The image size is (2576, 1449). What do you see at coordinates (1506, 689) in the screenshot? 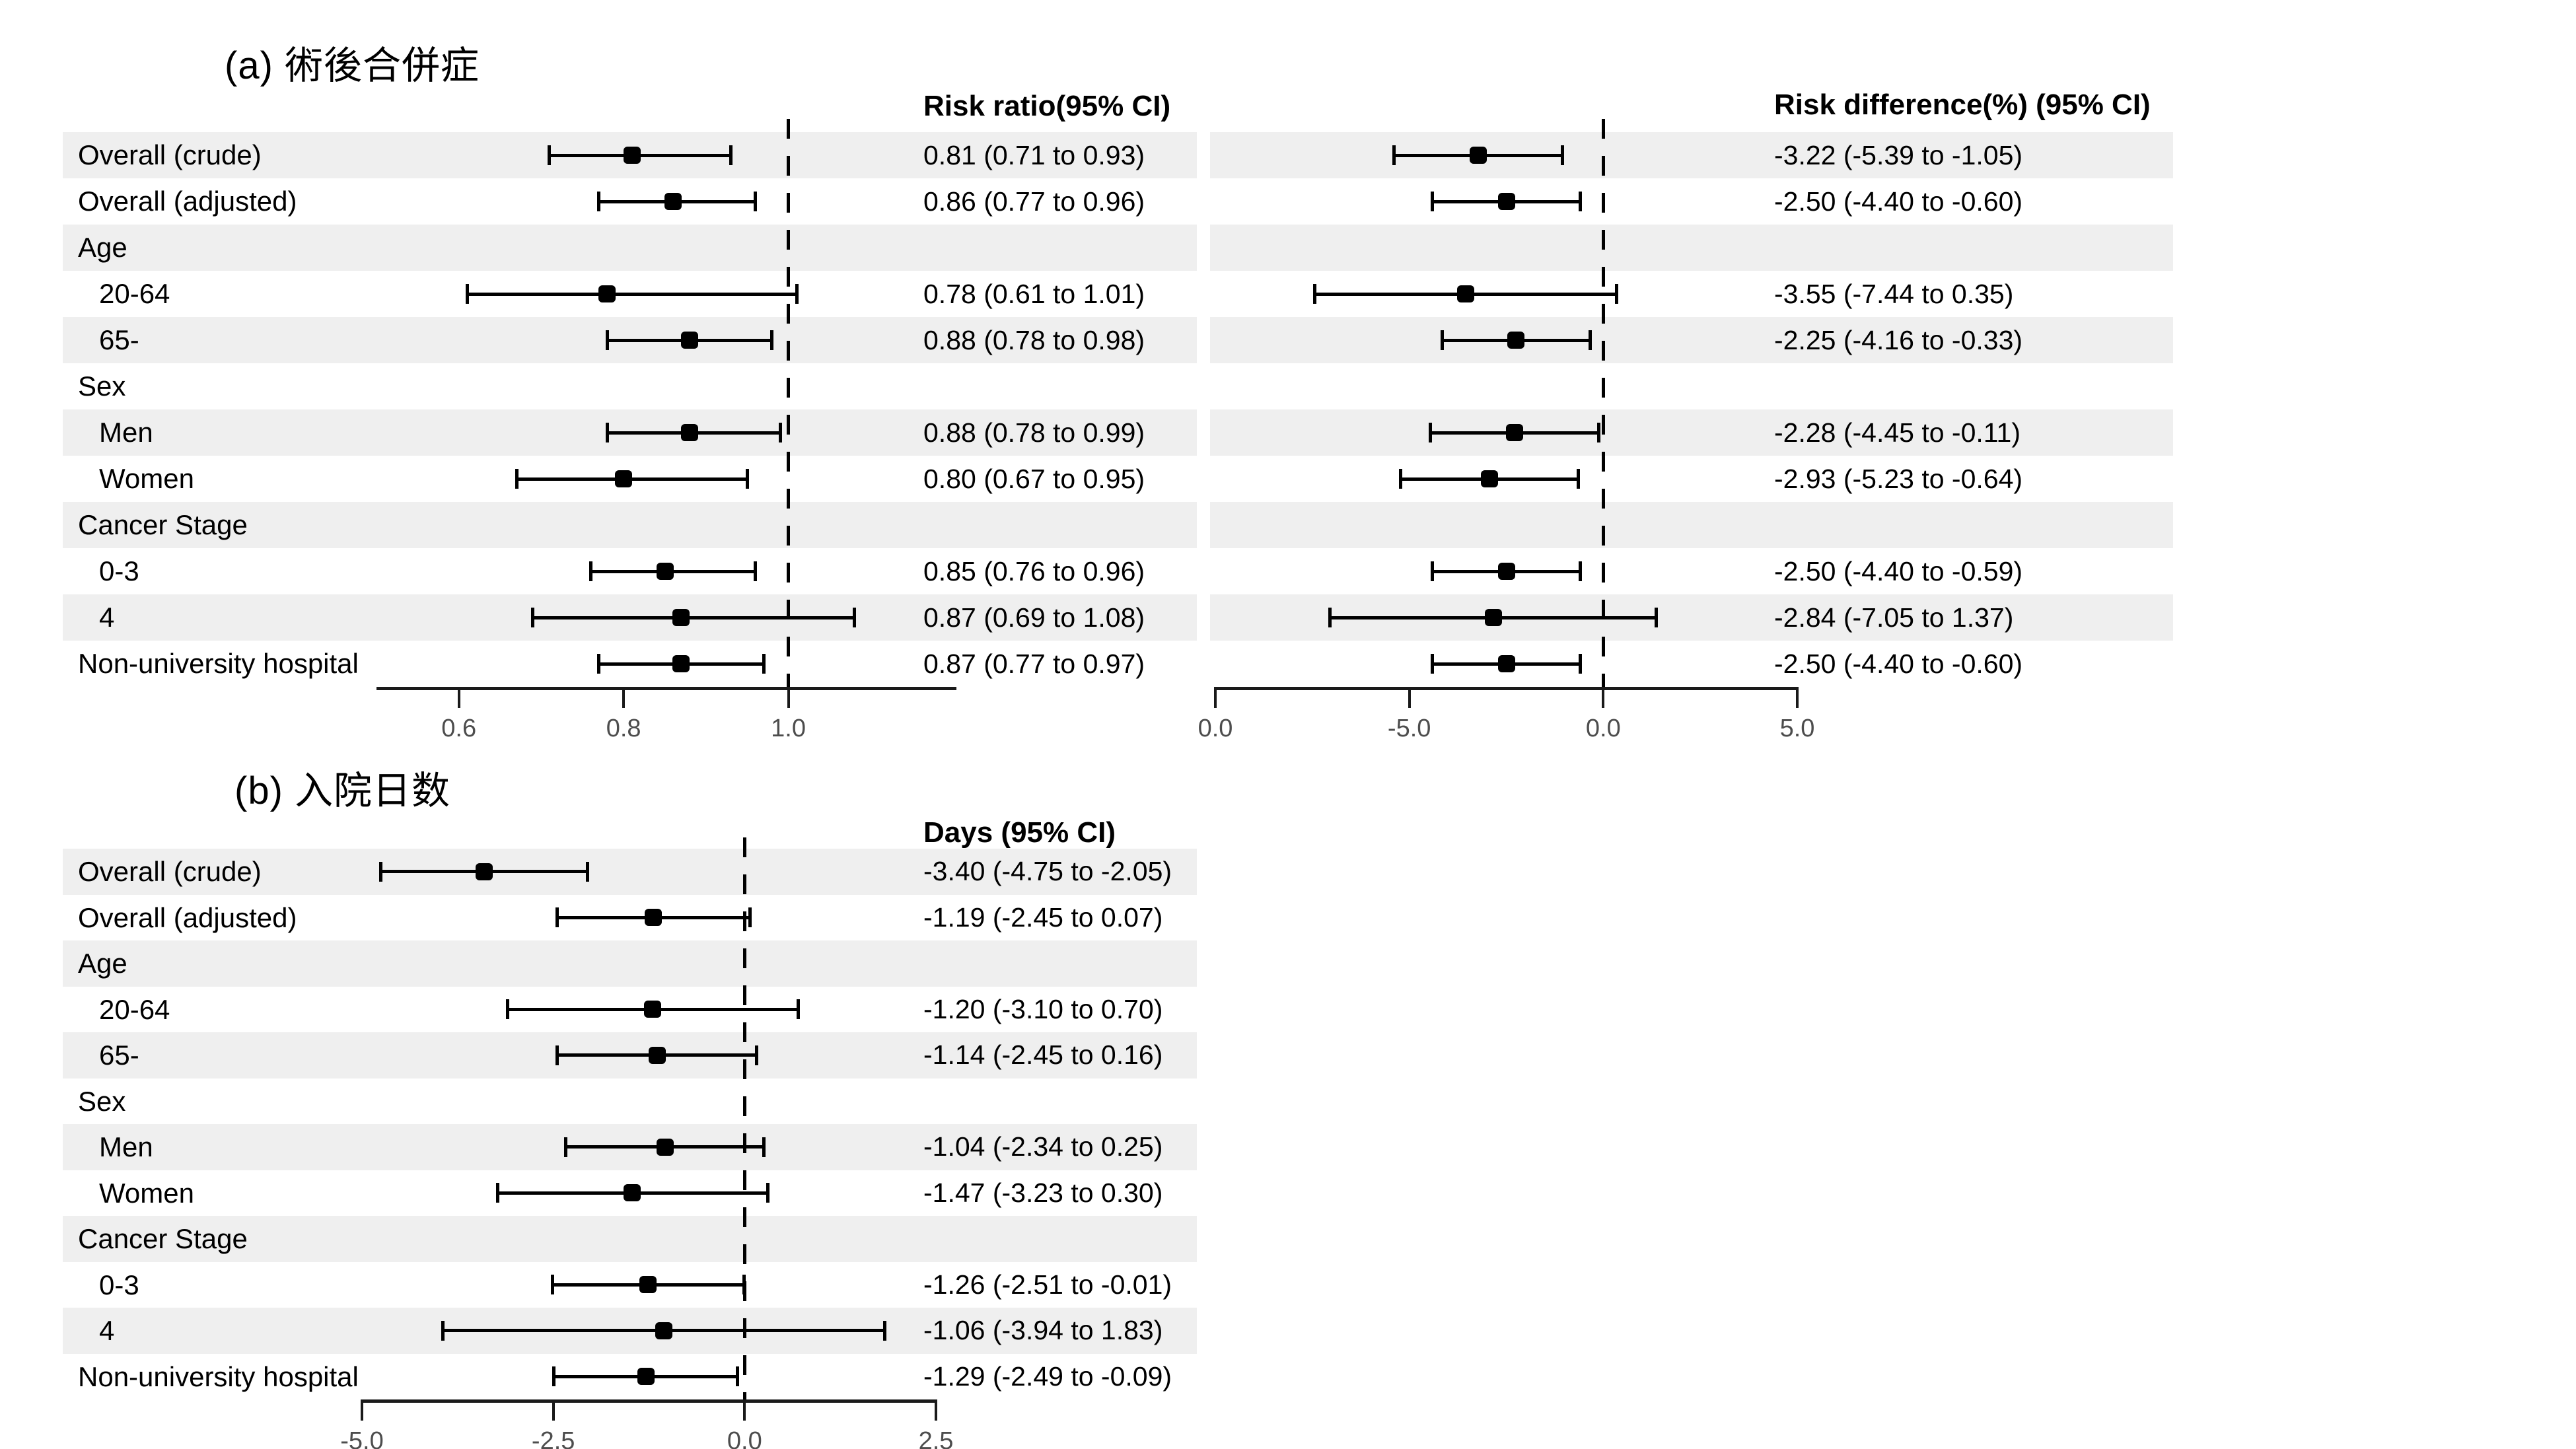
I see `x-axis-line` at bounding box center [1506, 689].